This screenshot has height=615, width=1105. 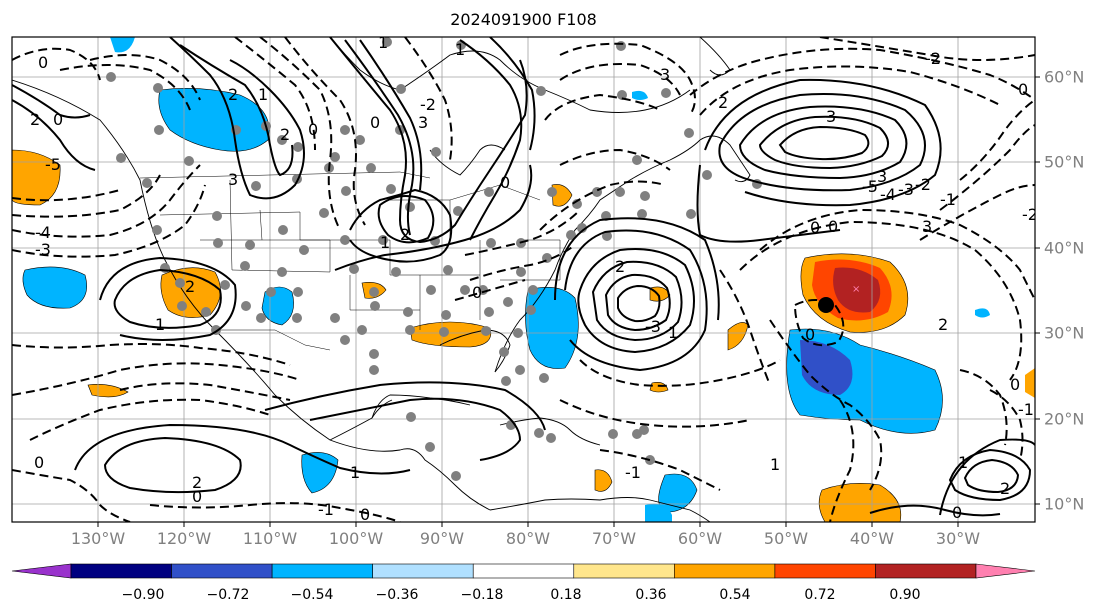 What do you see at coordinates (1064, 504) in the screenshot?
I see `lat-label: 10°N` at bounding box center [1064, 504].